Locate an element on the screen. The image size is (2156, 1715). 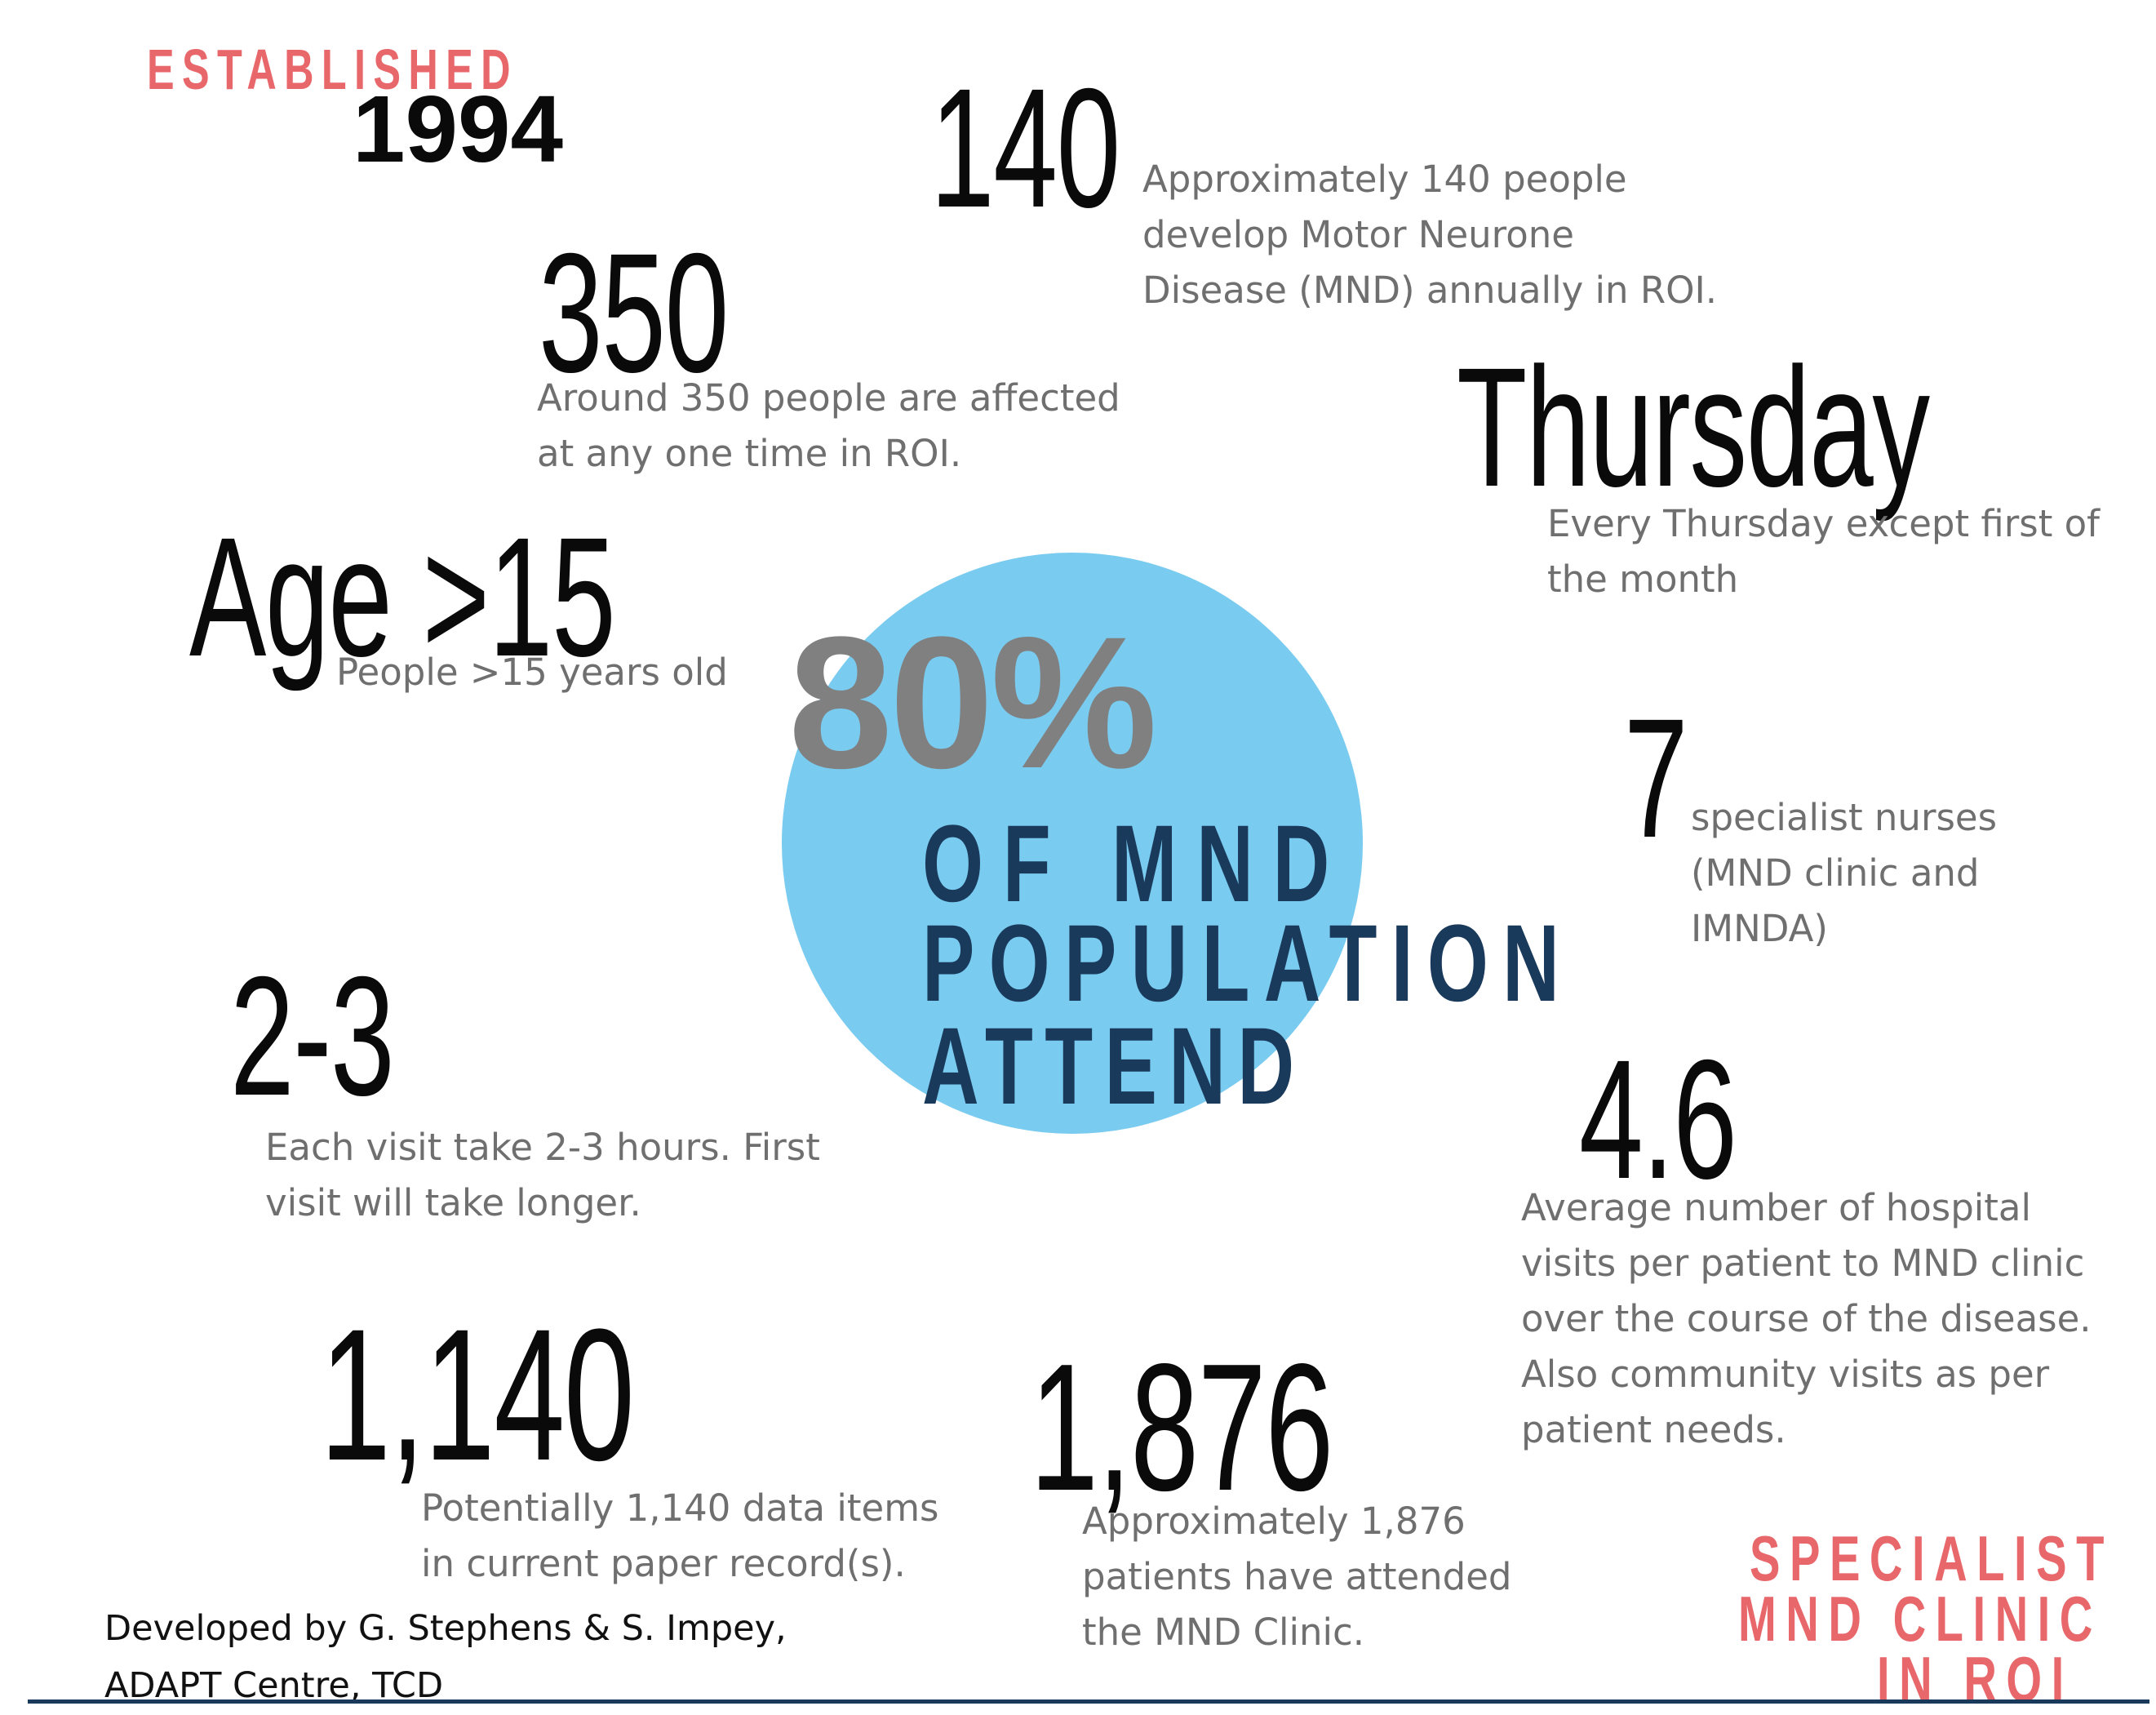
established-label: ESTABLISHED is located at coordinates (332, 69).